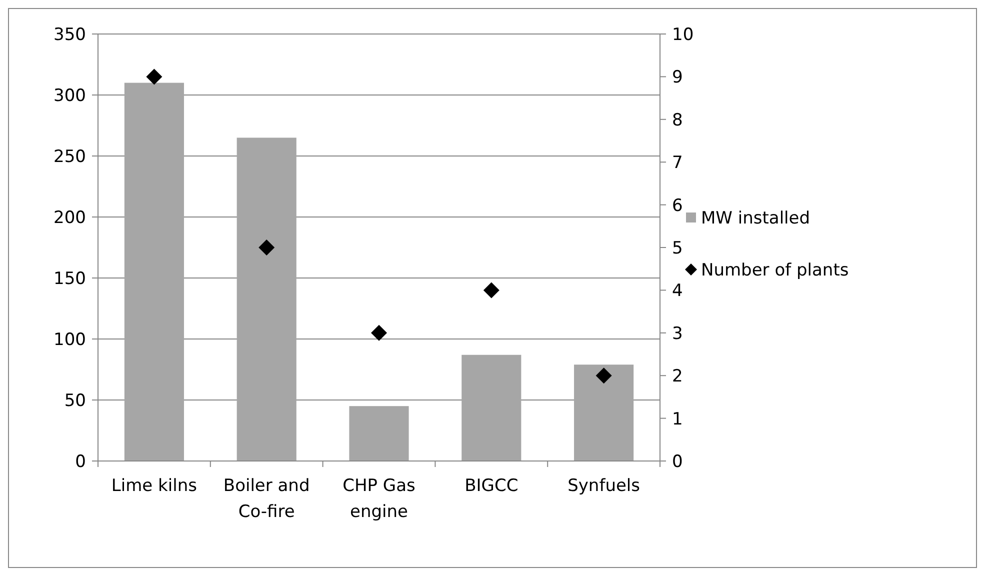 The width and height of the screenshot is (985, 576). Describe the element at coordinates (677, 120) in the screenshot. I see `y2-tick-label: 8` at that location.